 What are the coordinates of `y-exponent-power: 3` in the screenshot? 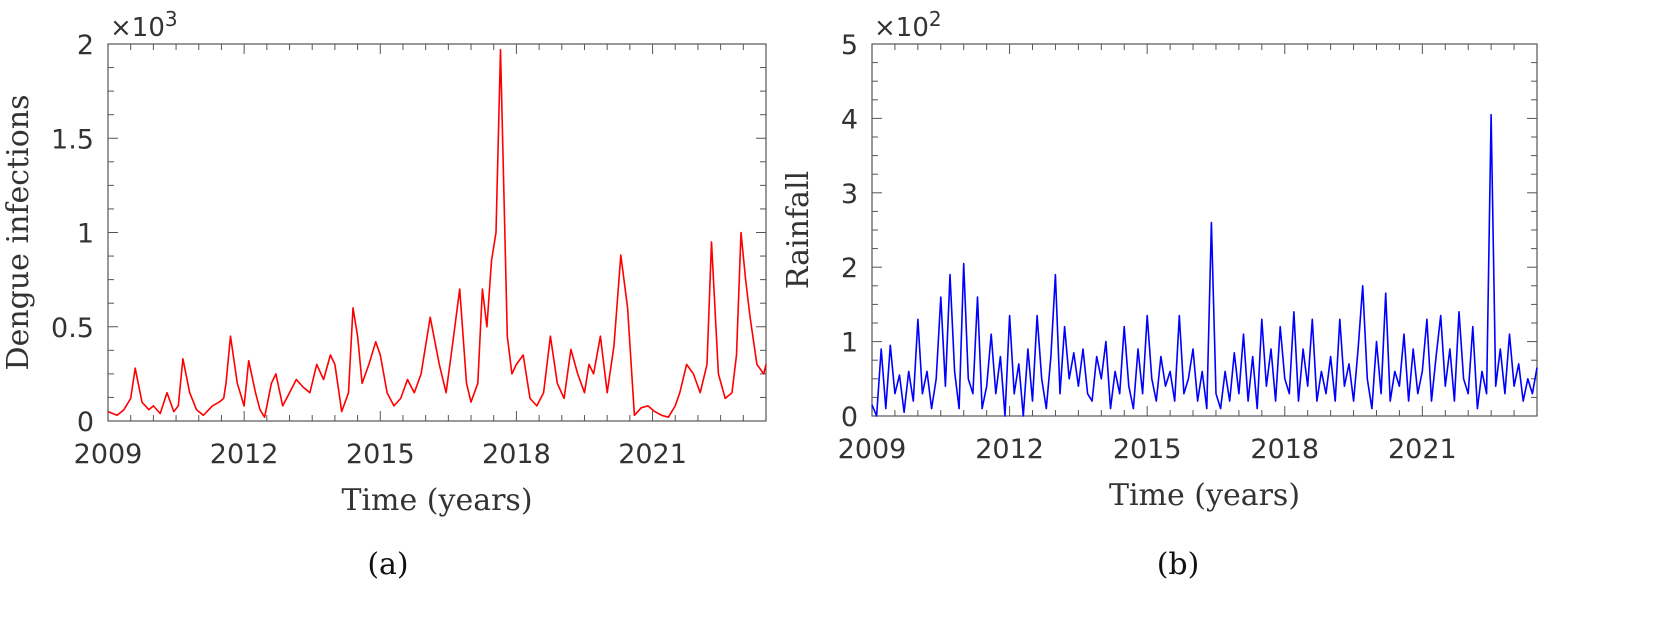 It's located at (171, 19).